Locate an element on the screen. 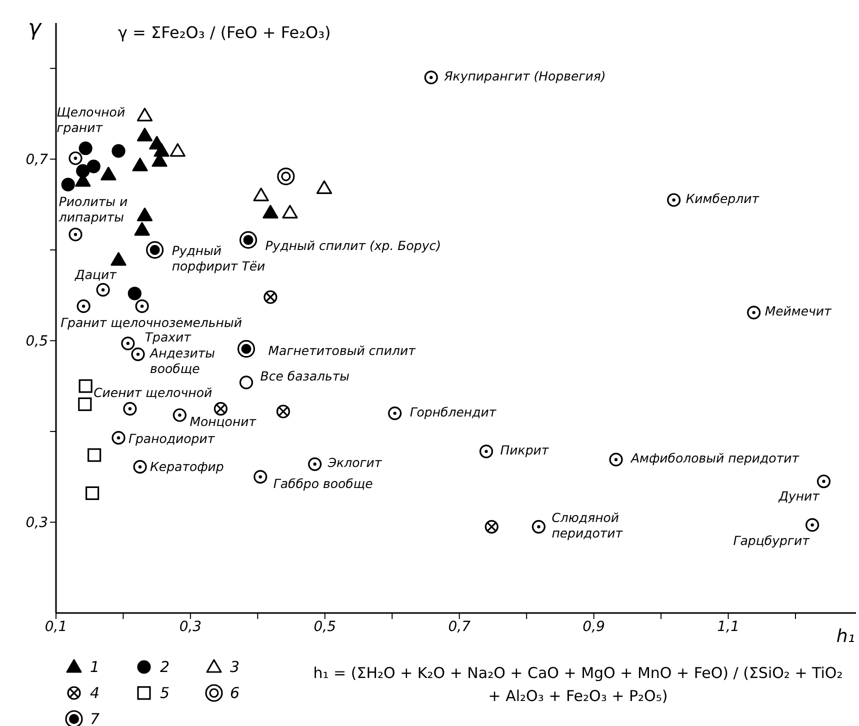  annotation: Рудный порфирит Тёи is located at coordinates (219, 258).